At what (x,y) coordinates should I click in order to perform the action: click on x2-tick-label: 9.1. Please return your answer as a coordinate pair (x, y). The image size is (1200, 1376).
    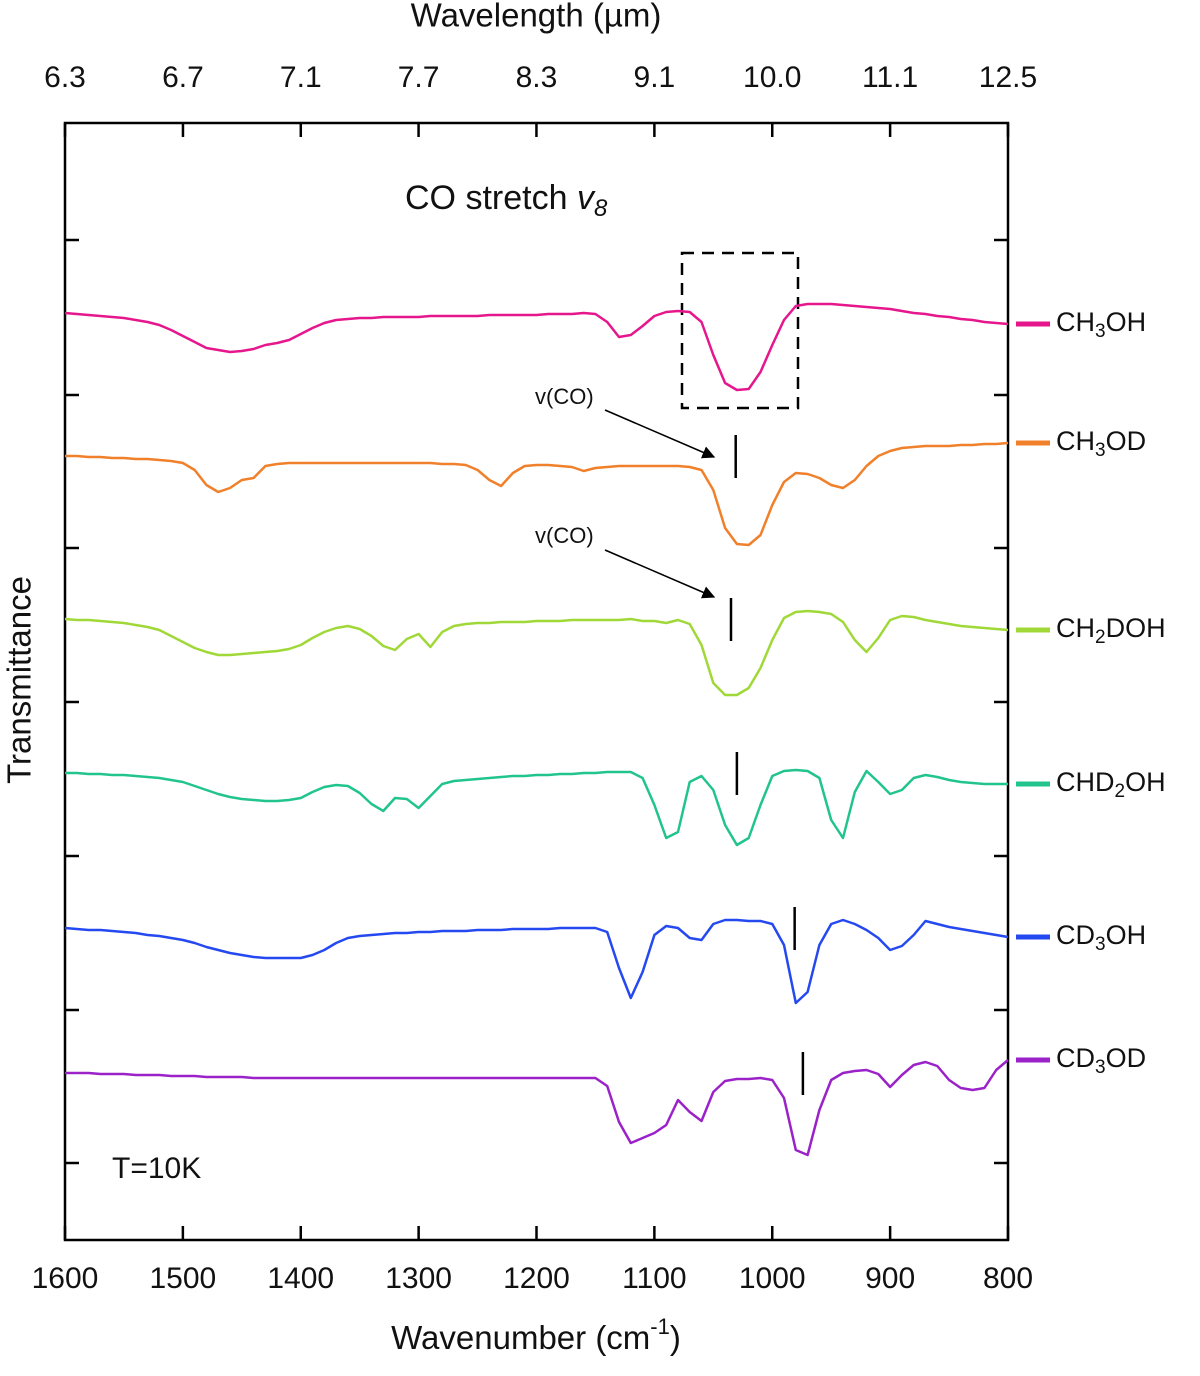
    Looking at the image, I should click on (655, 77).